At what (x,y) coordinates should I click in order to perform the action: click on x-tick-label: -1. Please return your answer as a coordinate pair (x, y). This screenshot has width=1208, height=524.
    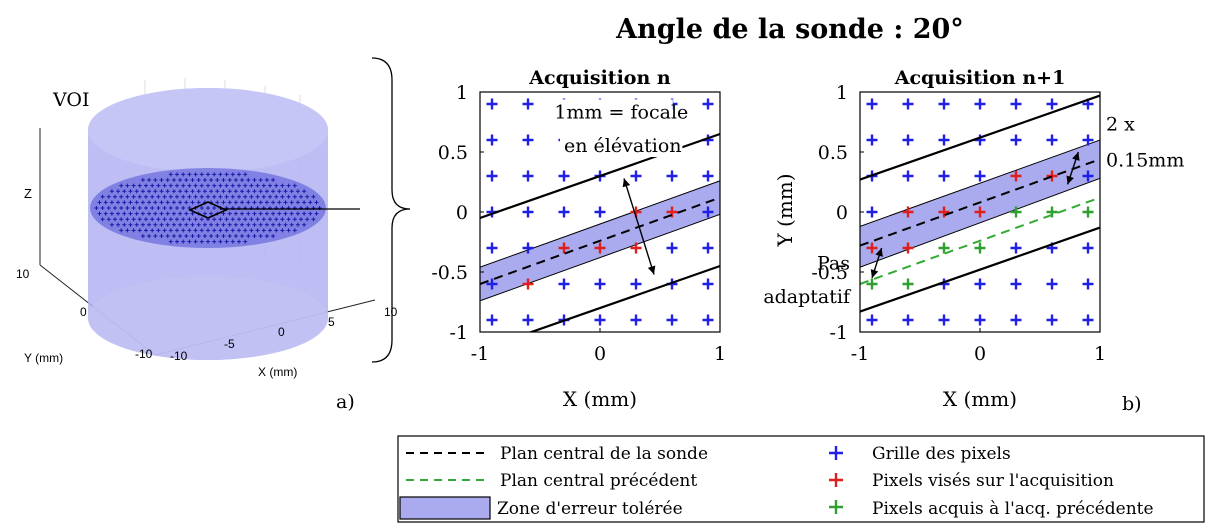
    Looking at the image, I should click on (480, 354).